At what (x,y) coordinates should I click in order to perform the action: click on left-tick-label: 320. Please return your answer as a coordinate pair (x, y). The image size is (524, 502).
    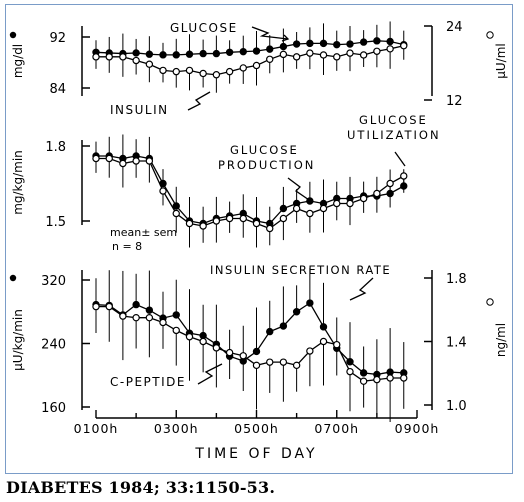
    Looking at the image, I should click on (53, 281).